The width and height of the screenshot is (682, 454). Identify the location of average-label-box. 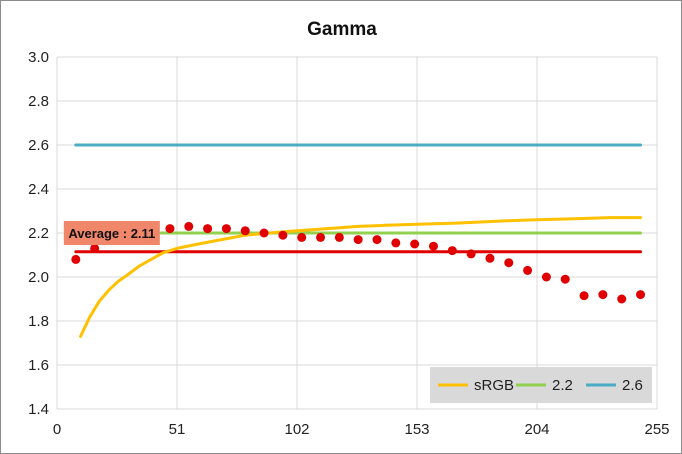
(111, 233).